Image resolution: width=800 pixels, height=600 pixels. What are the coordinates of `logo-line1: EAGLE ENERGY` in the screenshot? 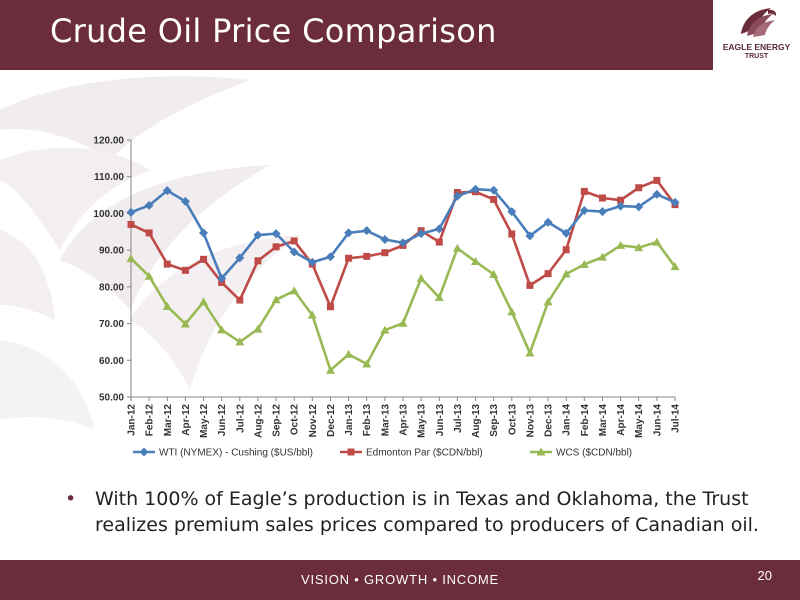 It's located at (756, 47).